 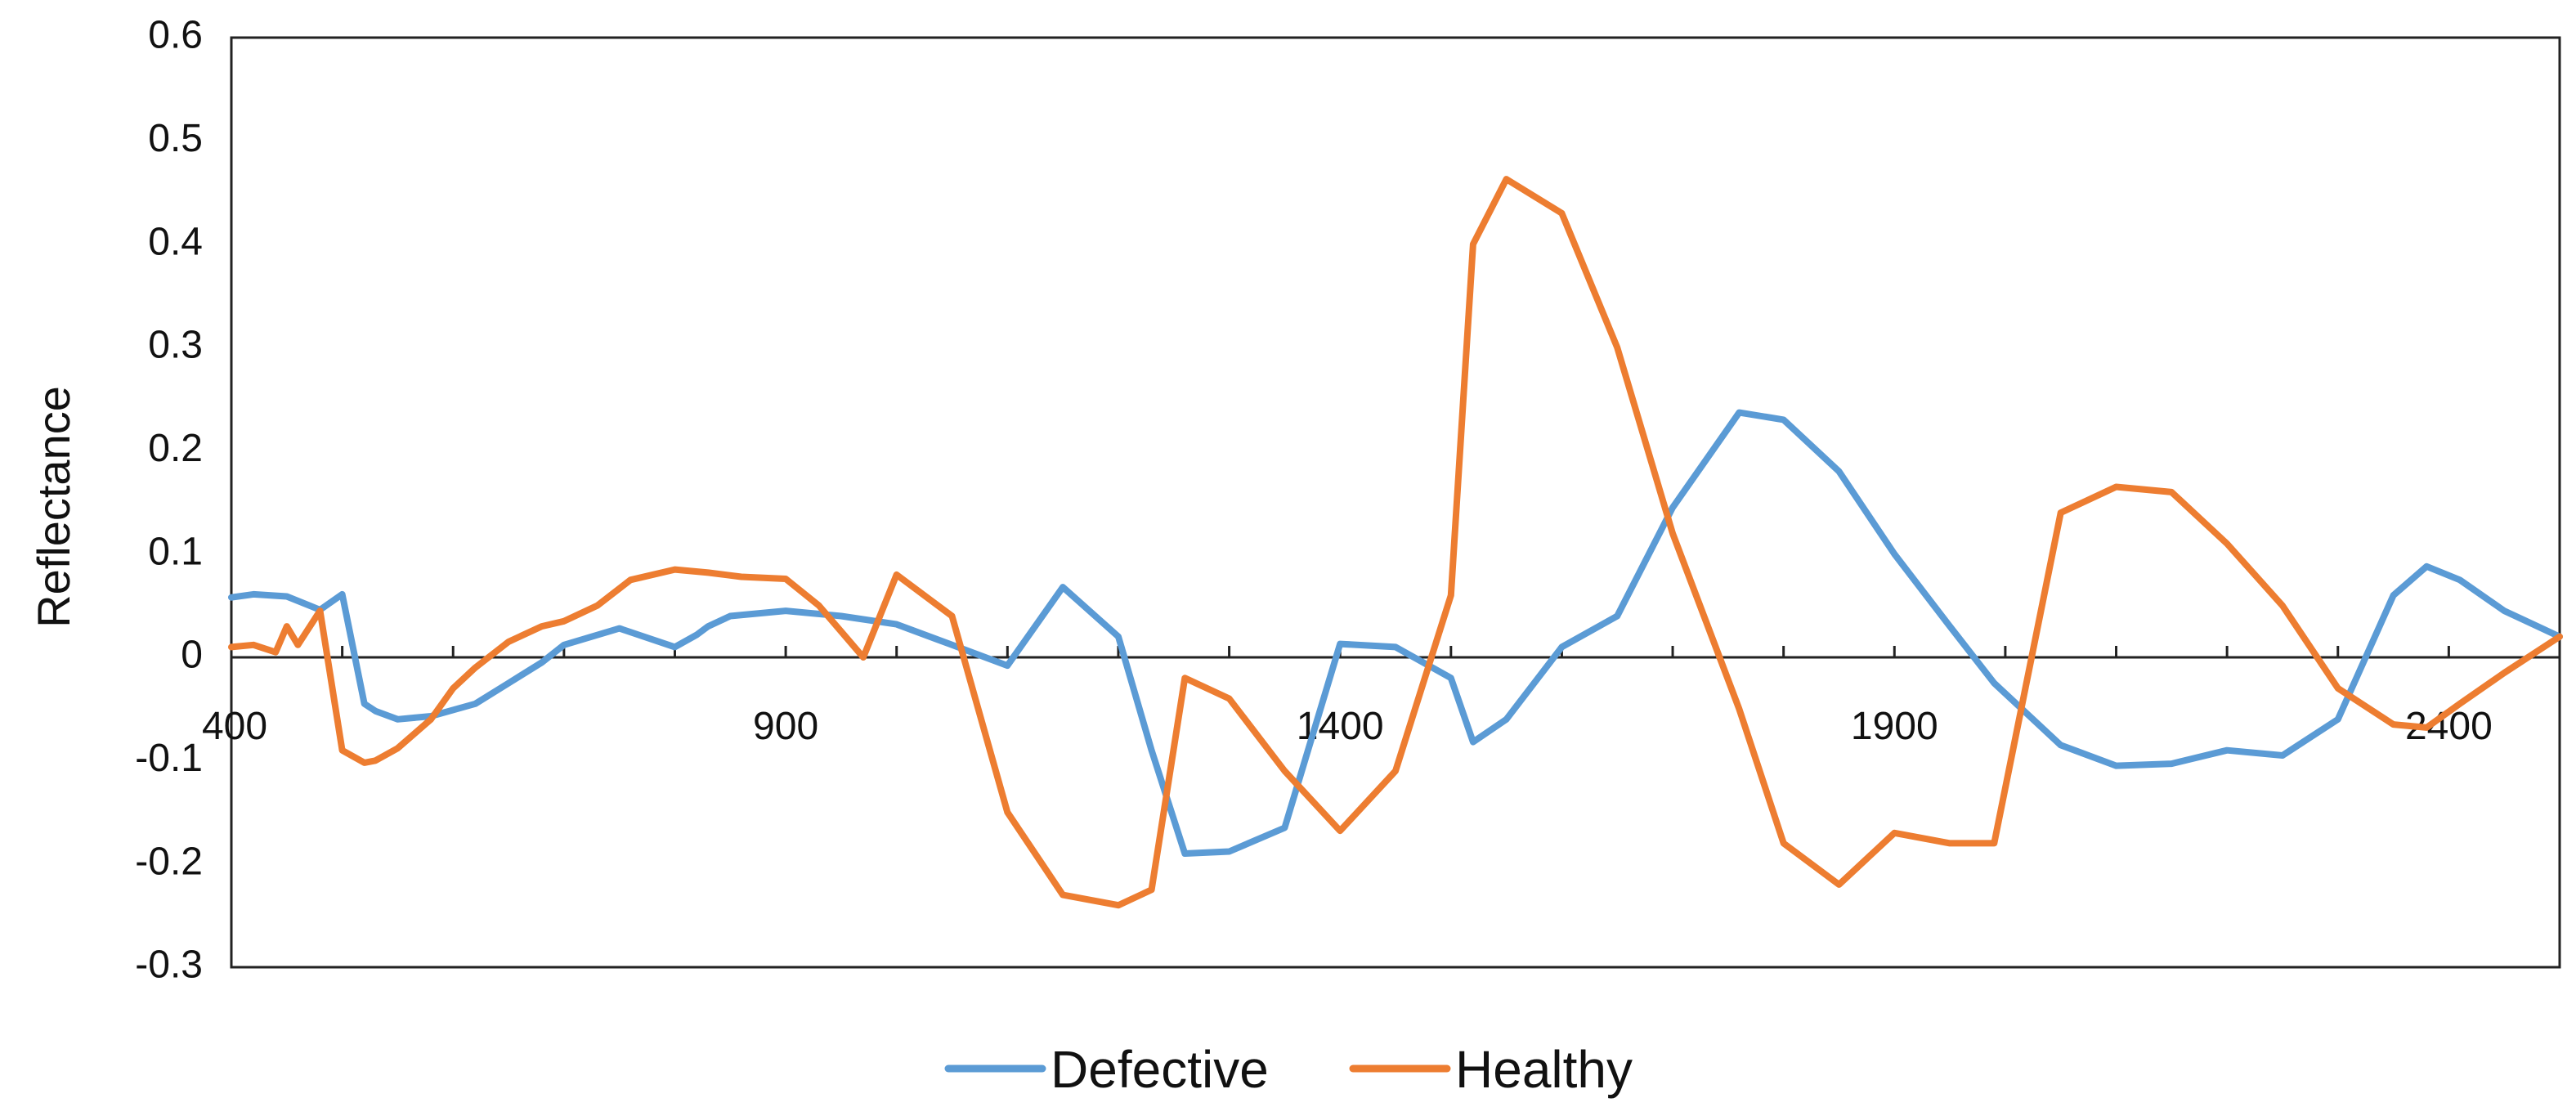 What do you see at coordinates (1895, 726) in the screenshot?
I see `x-tick-label: 1900` at bounding box center [1895, 726].